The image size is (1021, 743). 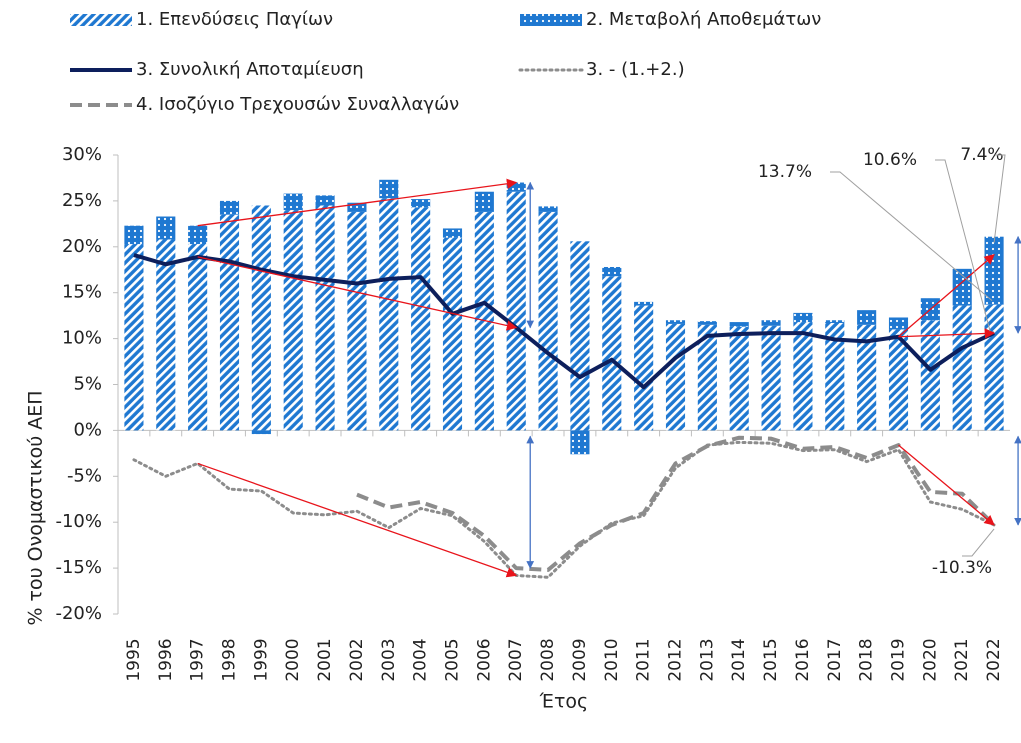 I want to click on x-tick-label: 2016, so click(x=803, y=659).